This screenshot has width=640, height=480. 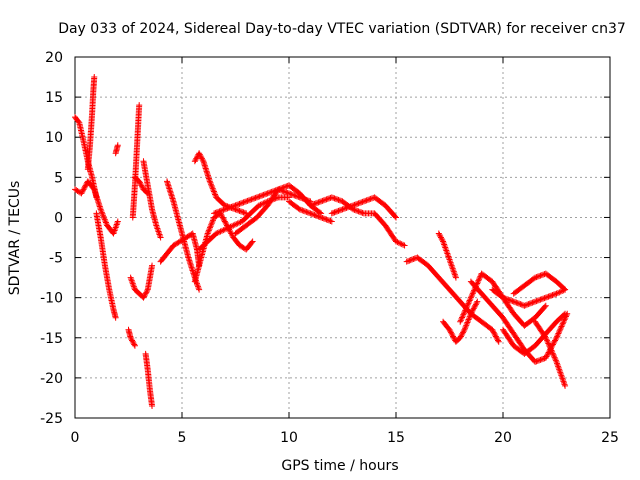 What do you see at coordinates (357, 221) in the screenshot?
I see `series-T` at bounding box center [357, 221].